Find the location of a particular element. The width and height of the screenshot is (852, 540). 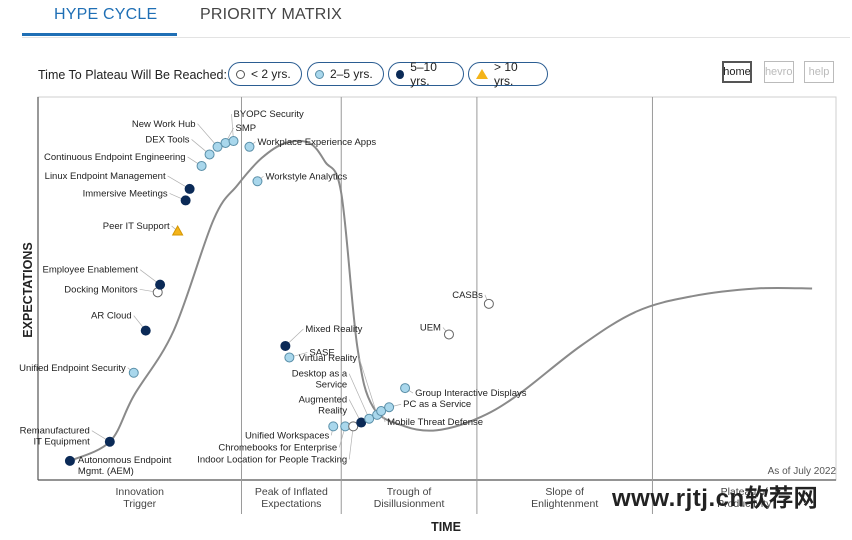

phase-label: Enlightenment is located at coordinates (564, 504).